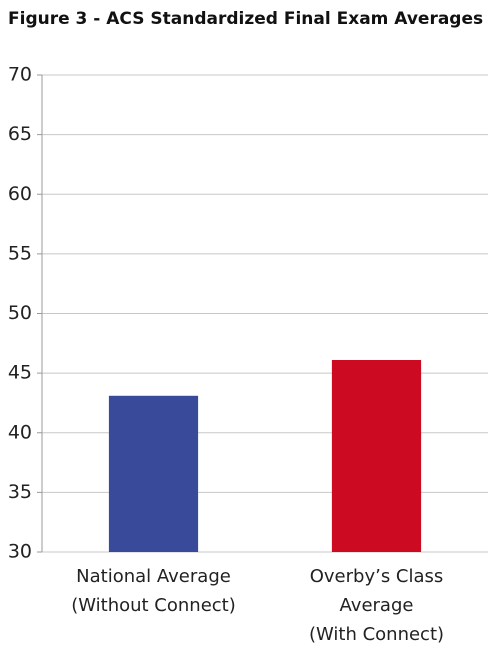  I want to click on y-tick-label: 30, so click(20, 552).